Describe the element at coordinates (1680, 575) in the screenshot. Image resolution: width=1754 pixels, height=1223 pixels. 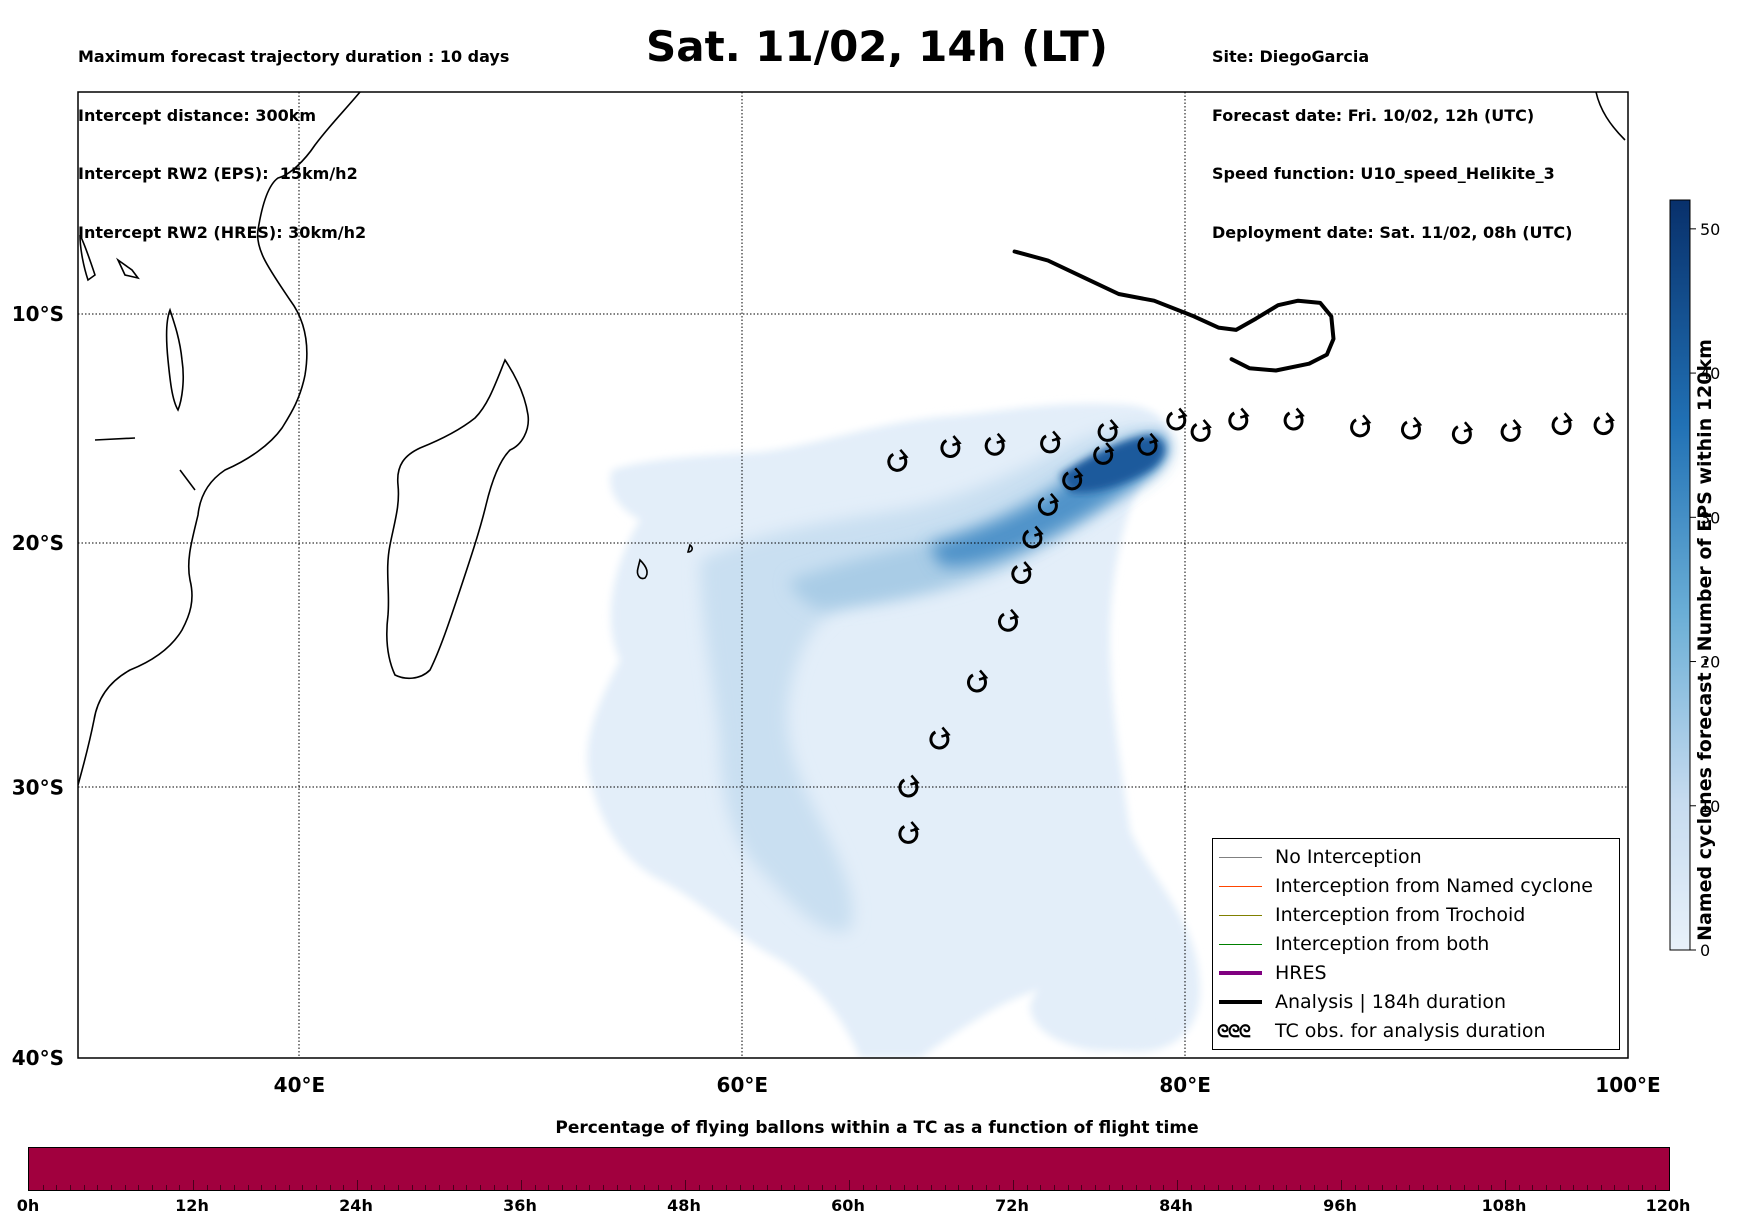
I see `colorbar` at that location.